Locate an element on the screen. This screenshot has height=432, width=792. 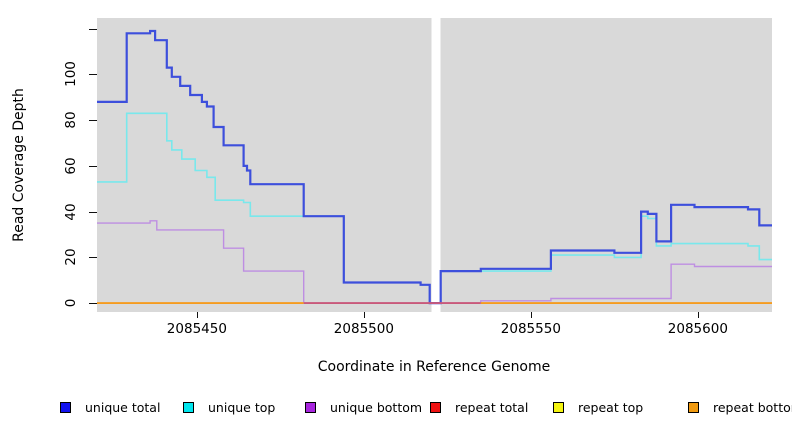
y-axis-title: Read Coverage Depth is located at coordinates (19, 165).